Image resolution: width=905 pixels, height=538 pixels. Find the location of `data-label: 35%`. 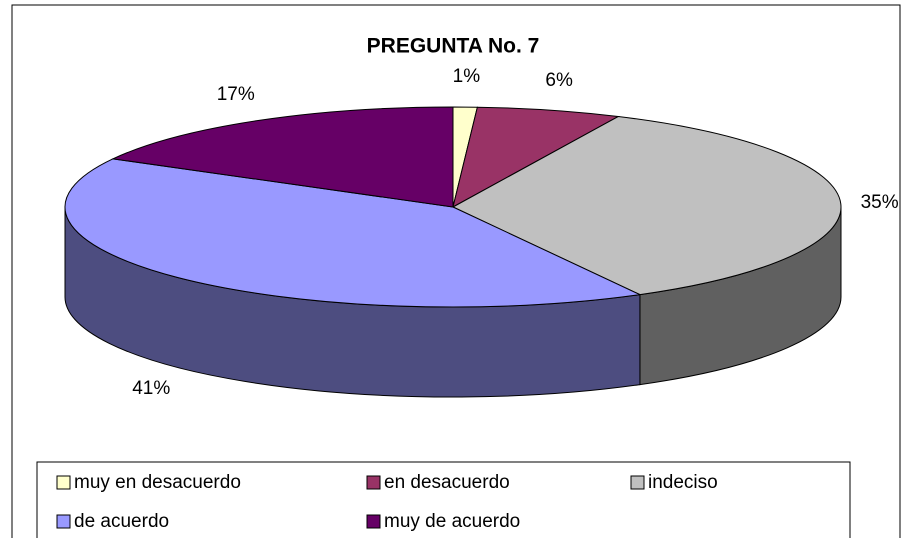

data-label: 35% is located at coordinates (880, 202).